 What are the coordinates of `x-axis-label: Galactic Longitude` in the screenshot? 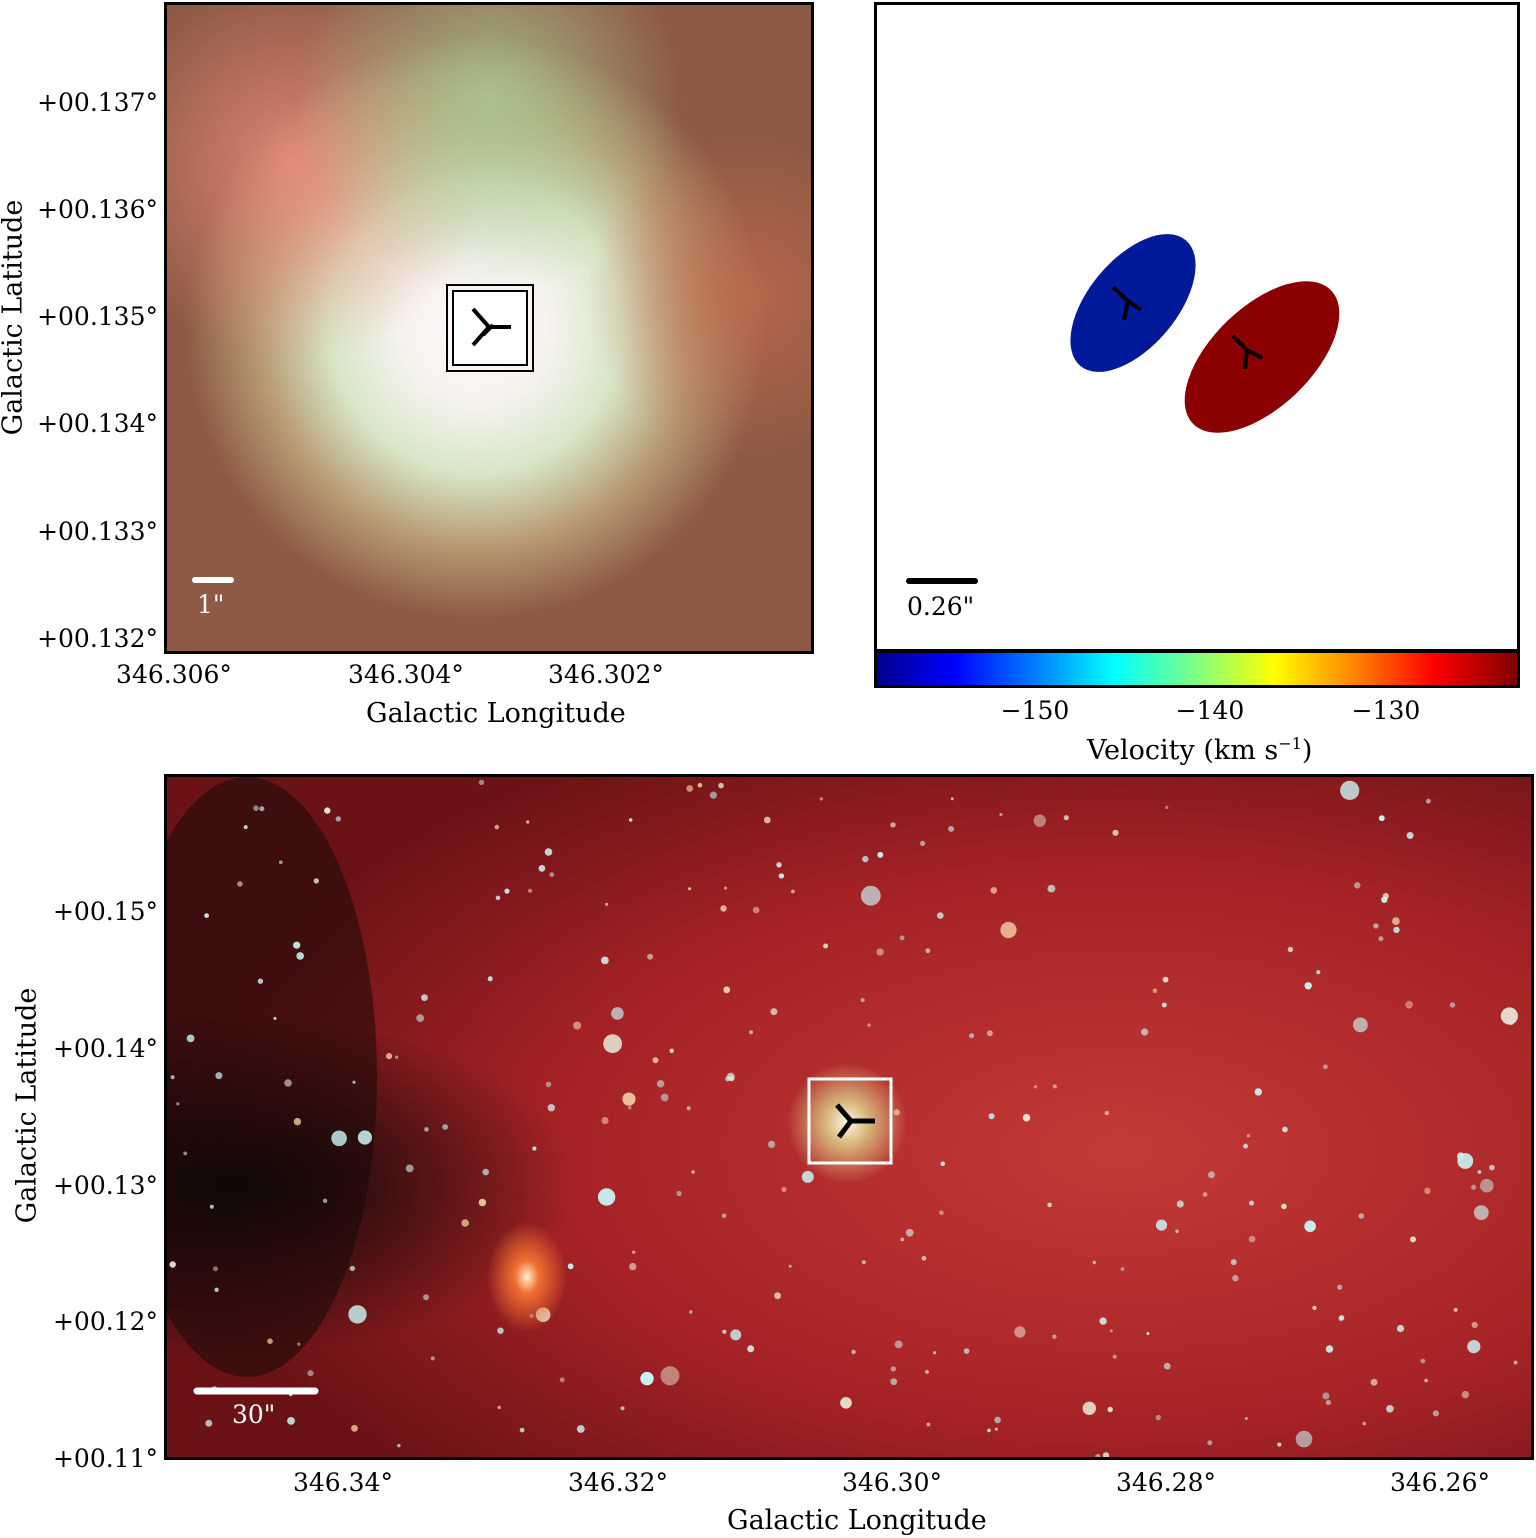 It's located at (496, 713).